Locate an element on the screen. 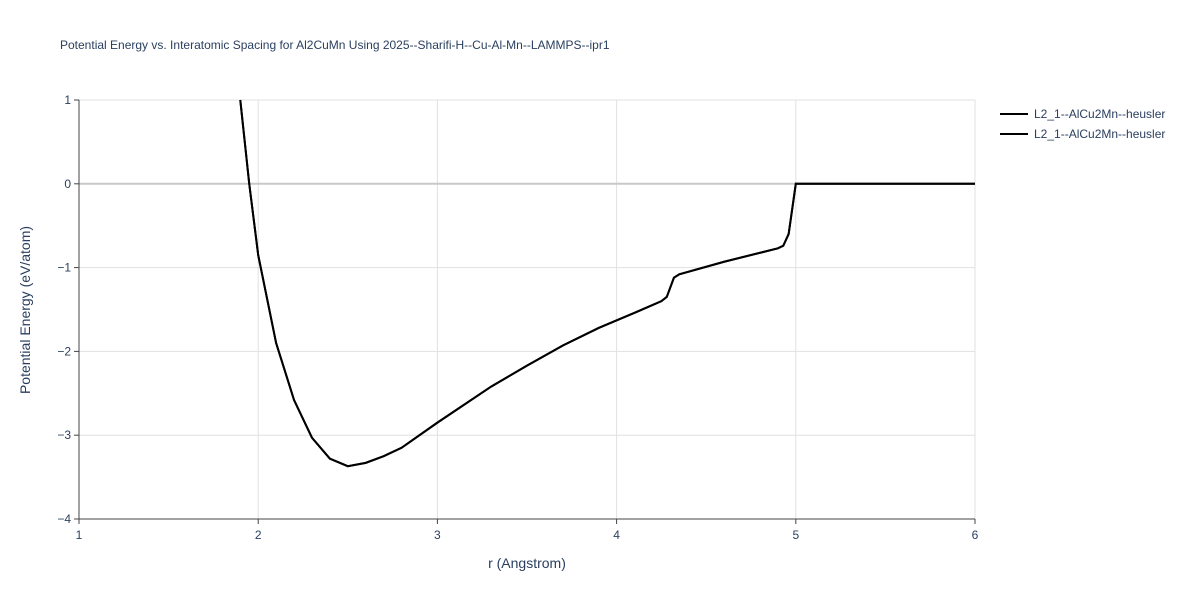 The image size is (1200, 605). x-tick-label: 4 is located at coordinates (616, 535).